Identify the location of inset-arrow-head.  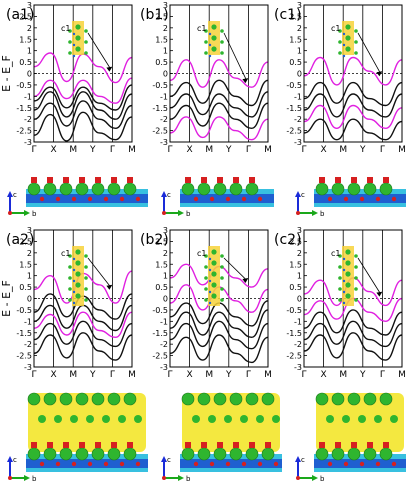
(379, 74).